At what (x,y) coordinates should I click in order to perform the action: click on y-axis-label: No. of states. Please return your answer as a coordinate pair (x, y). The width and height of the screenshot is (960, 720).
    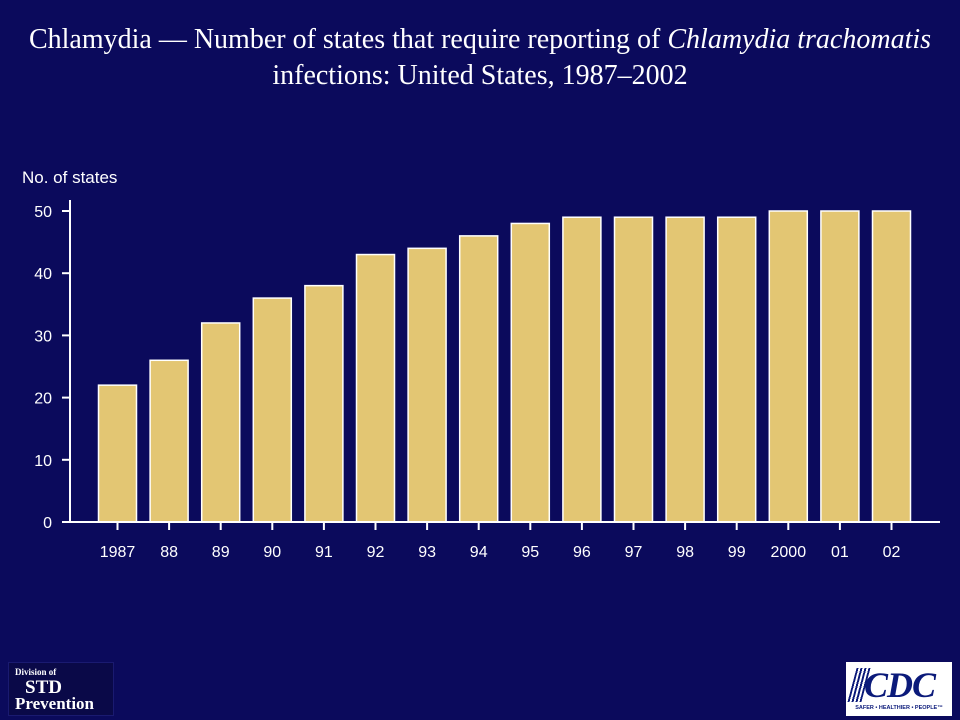
    Looking at the image, I should click on (70, 177).